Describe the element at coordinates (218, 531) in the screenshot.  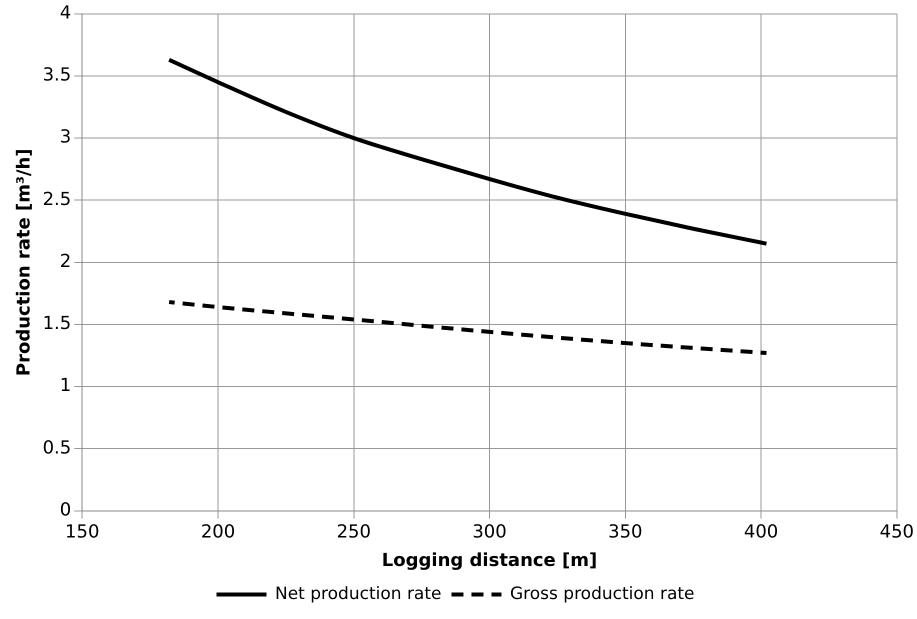
I see `x-tick-label: 200` at that location.